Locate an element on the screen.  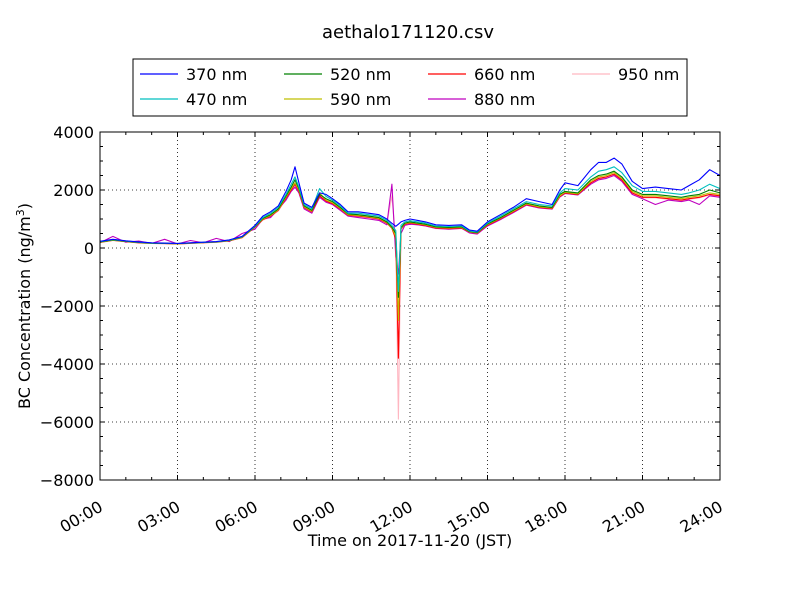
legend-label: 950 nm is located at coordinates (648, 74).